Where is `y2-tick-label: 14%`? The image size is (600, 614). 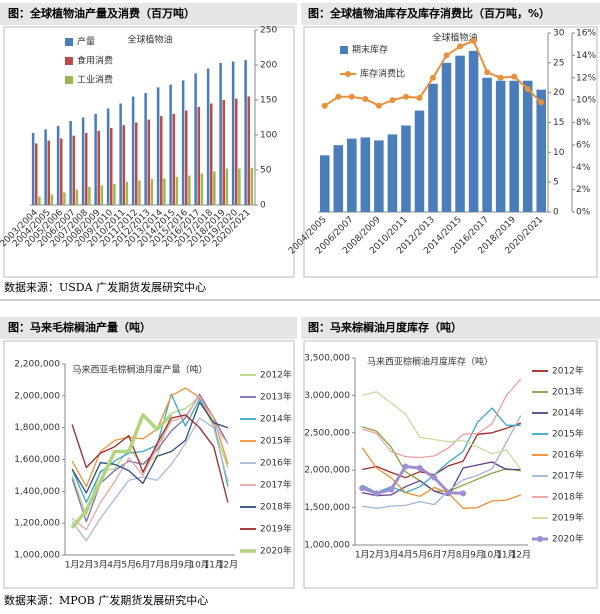
y2-tick-label: 14% is located at coordinates (586, 56).